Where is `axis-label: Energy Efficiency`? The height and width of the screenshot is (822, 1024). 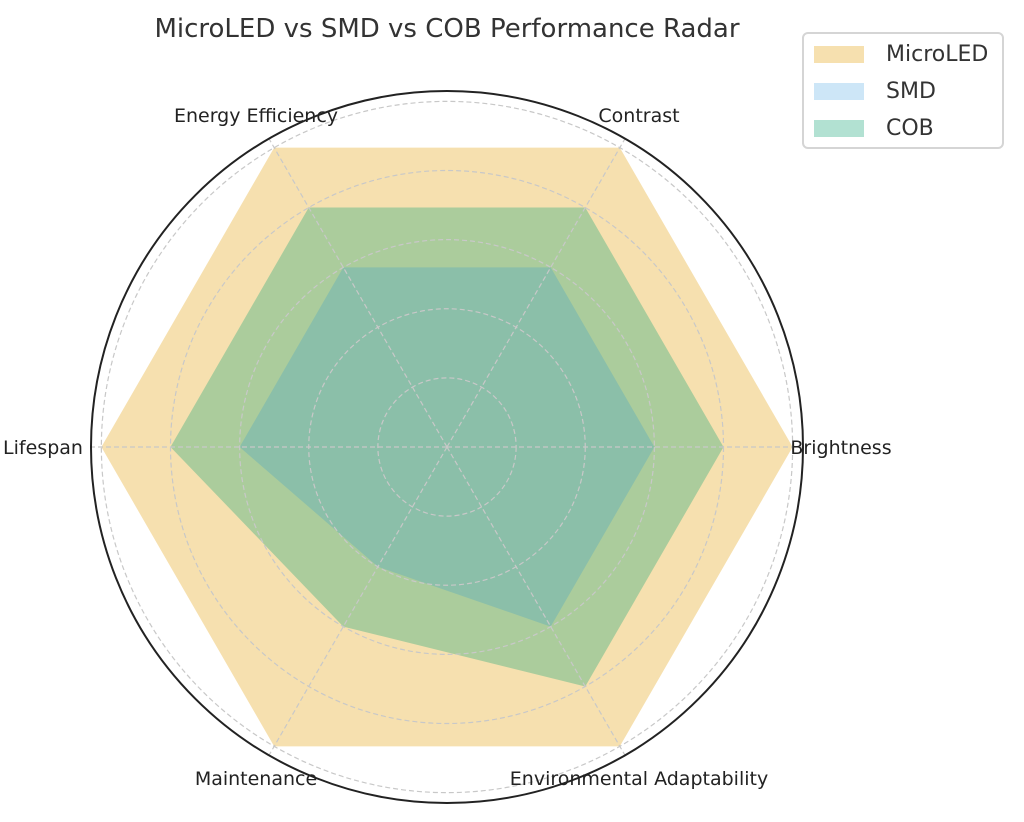 axis-label: Energy Efficiency is located at coordinates (256, 116).